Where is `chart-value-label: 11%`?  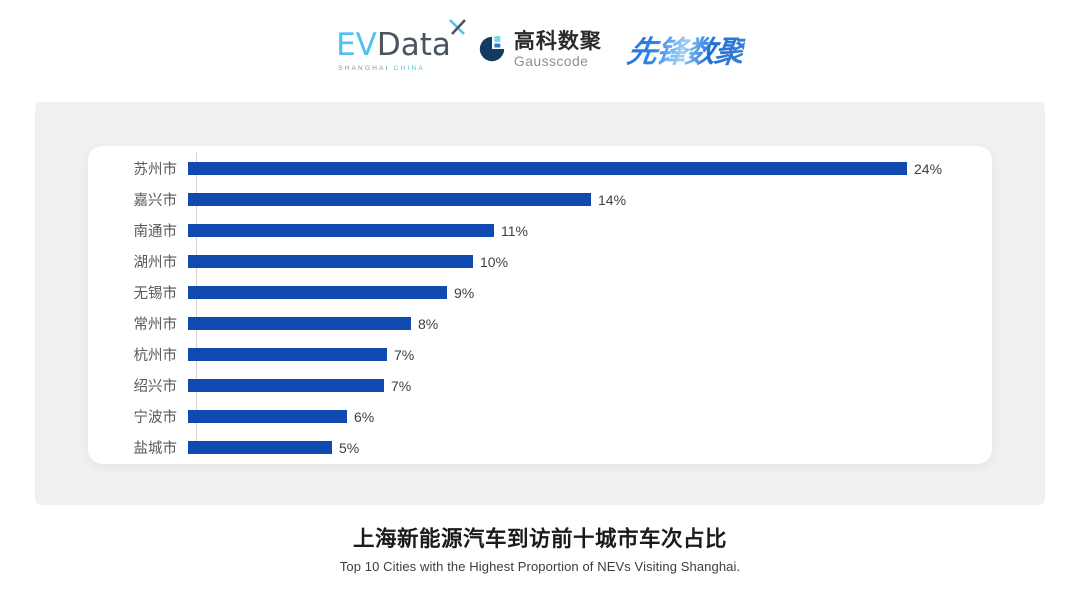 chart-value-label: 11% is located at coordinates (514, 230).